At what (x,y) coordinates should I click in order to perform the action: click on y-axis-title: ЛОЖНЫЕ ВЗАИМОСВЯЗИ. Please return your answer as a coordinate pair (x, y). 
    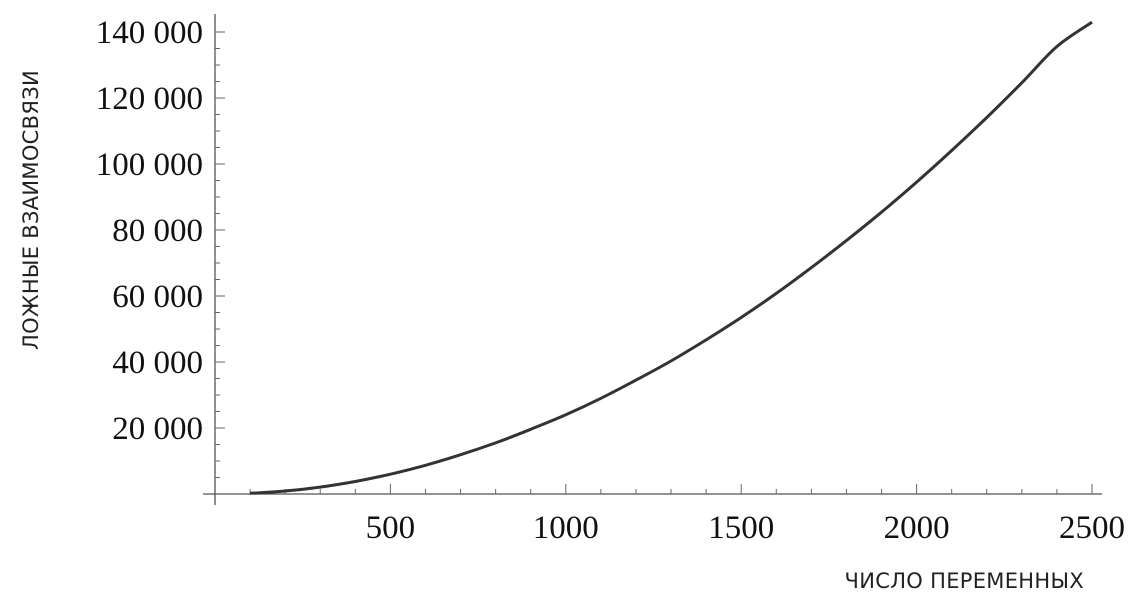
    Looking at the image, I should click on (31, 210).